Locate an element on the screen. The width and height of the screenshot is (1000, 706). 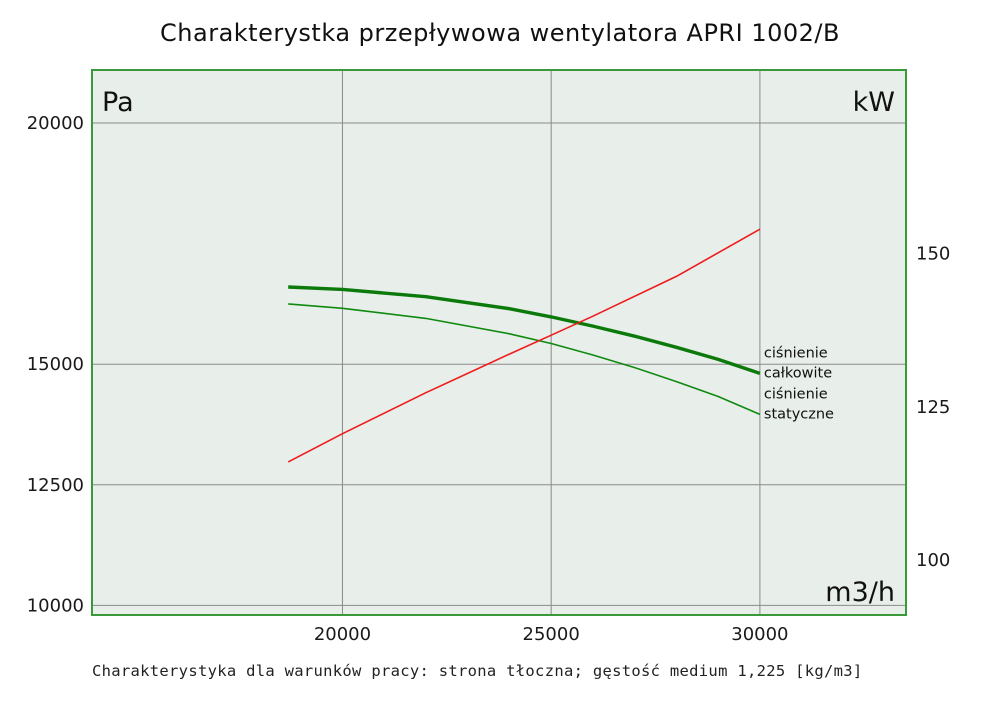
x-tick-label: 20000 is located at coordinates (342, 634).